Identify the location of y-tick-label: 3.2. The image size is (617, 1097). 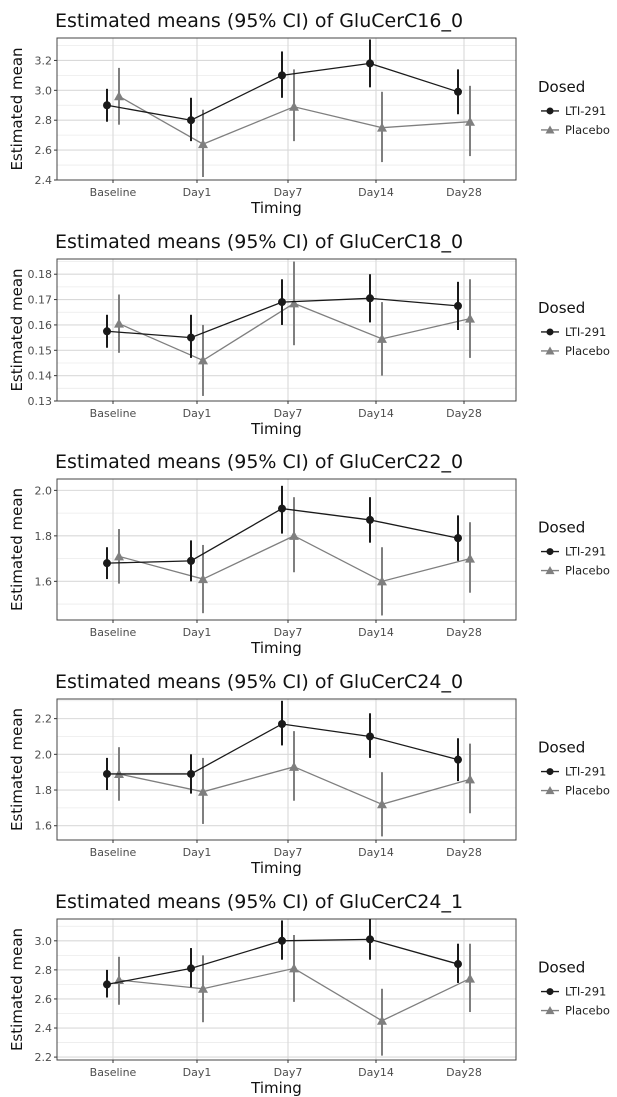
(44, 60).